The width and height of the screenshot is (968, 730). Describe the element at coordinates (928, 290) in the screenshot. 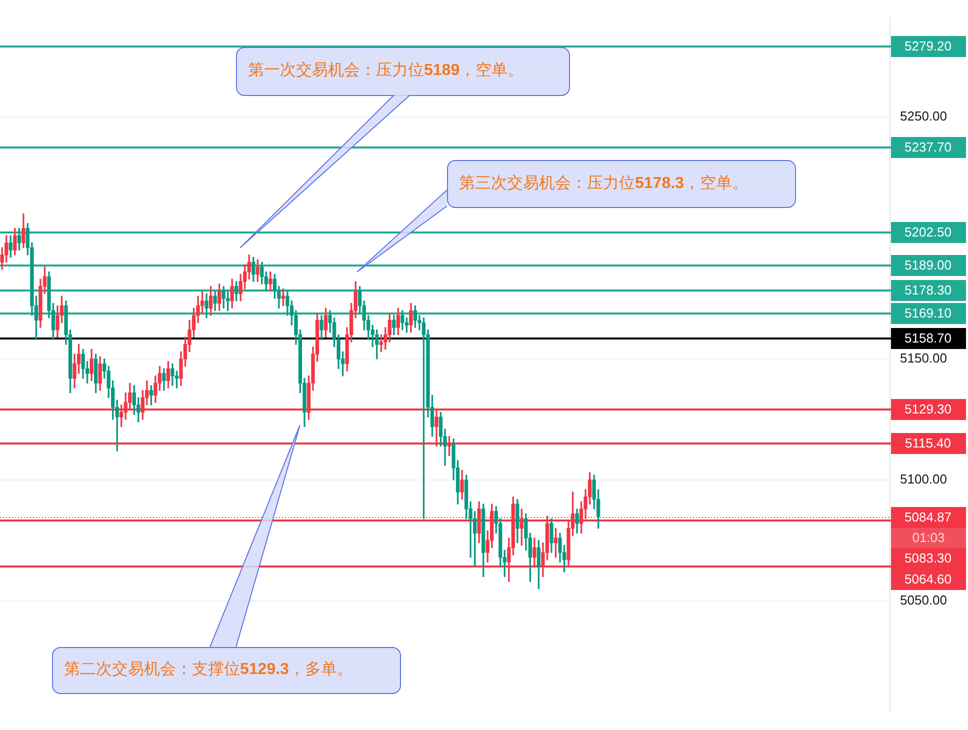

I see `ref-line-label: 5178.30` at that location.